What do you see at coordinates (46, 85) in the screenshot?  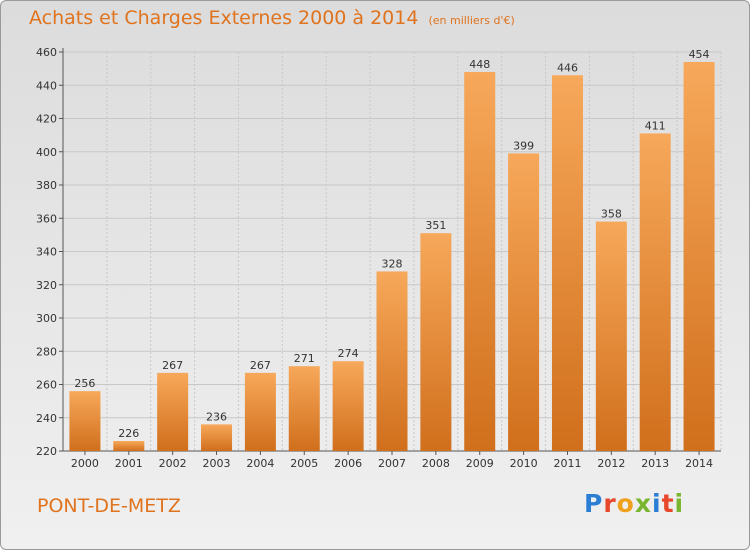 I see `y-tick-label: 440` at bounding box center [46, 85].